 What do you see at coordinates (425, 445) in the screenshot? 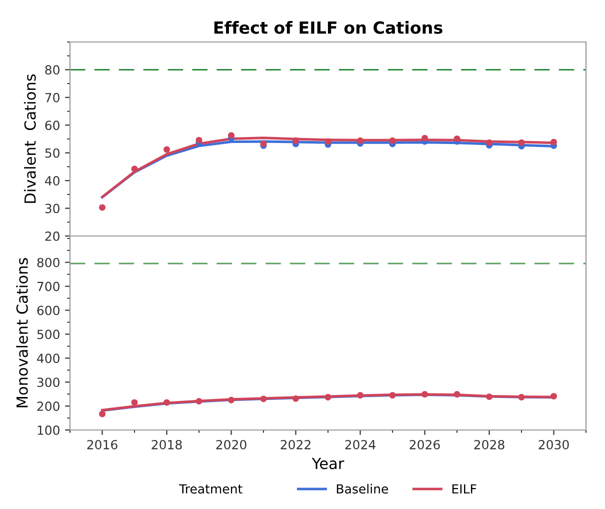
I see `x-tick-label: 2026` at bounding box center [425, 445].